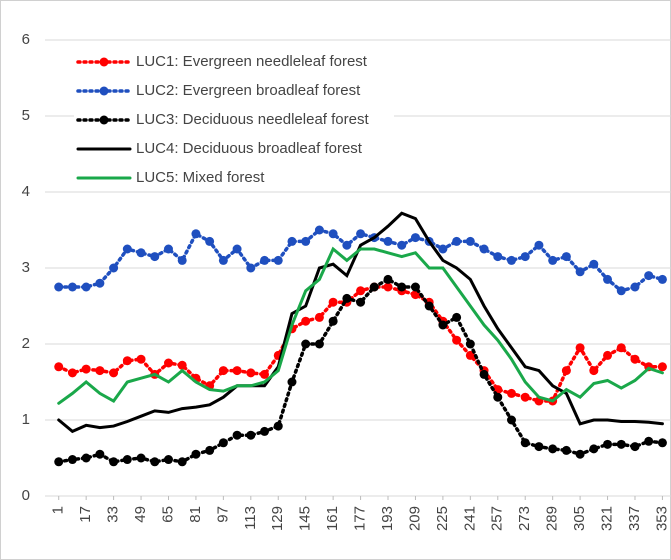 Image resolution: width=671 pixels, height=560 pixels. Describe the element at coordinates (222, 514) in the screenshot. I see `x-tick-label: 97` at that location.